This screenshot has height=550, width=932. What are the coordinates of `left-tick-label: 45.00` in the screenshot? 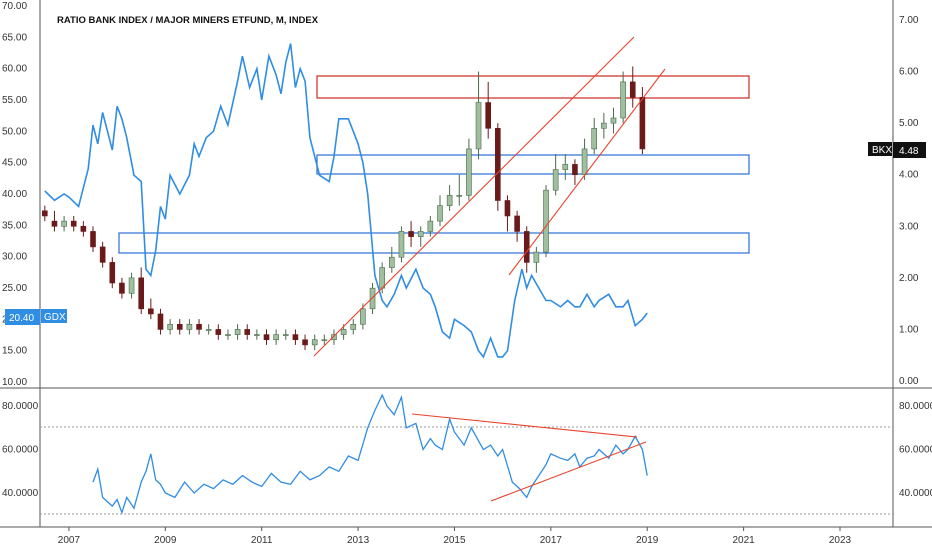 It's located at (14, 163).